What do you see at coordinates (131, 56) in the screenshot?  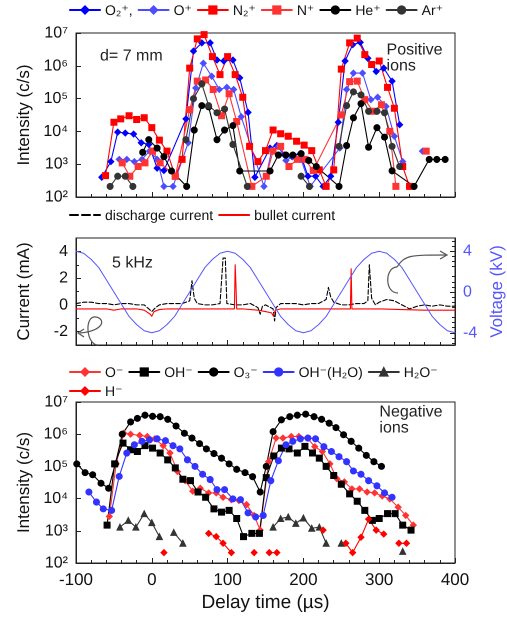 I see `annotation: d= 7 mm` at bounding box center [131, 56].